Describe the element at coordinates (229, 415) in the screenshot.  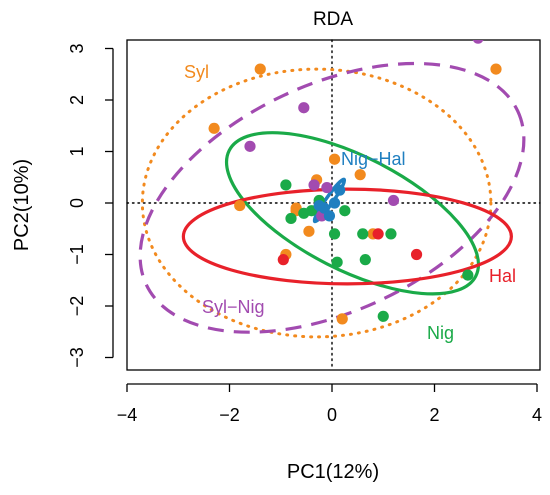
I see `x-tick-label-1: −2` at that location.